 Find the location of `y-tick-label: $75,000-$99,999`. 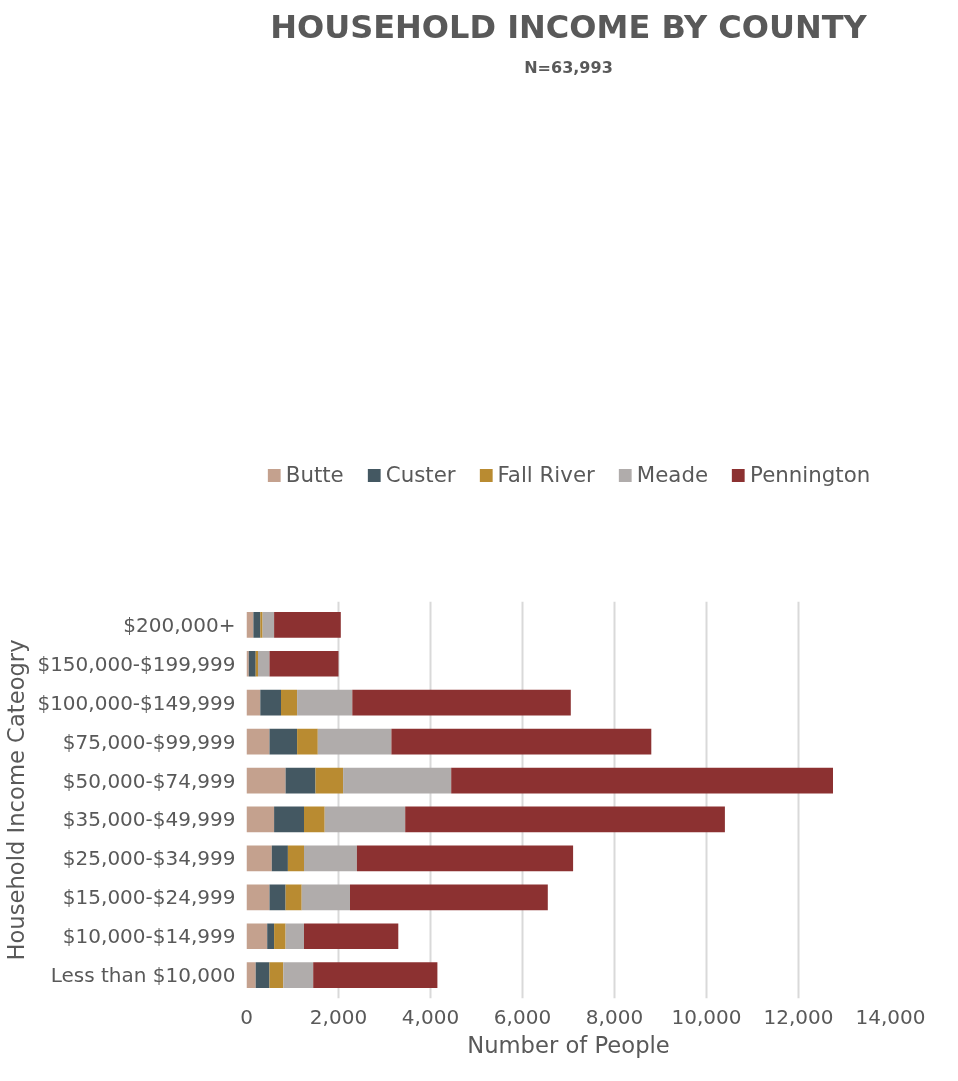

y-tick-label: $75,000-$99,999 is located at coordinates (149, 741).